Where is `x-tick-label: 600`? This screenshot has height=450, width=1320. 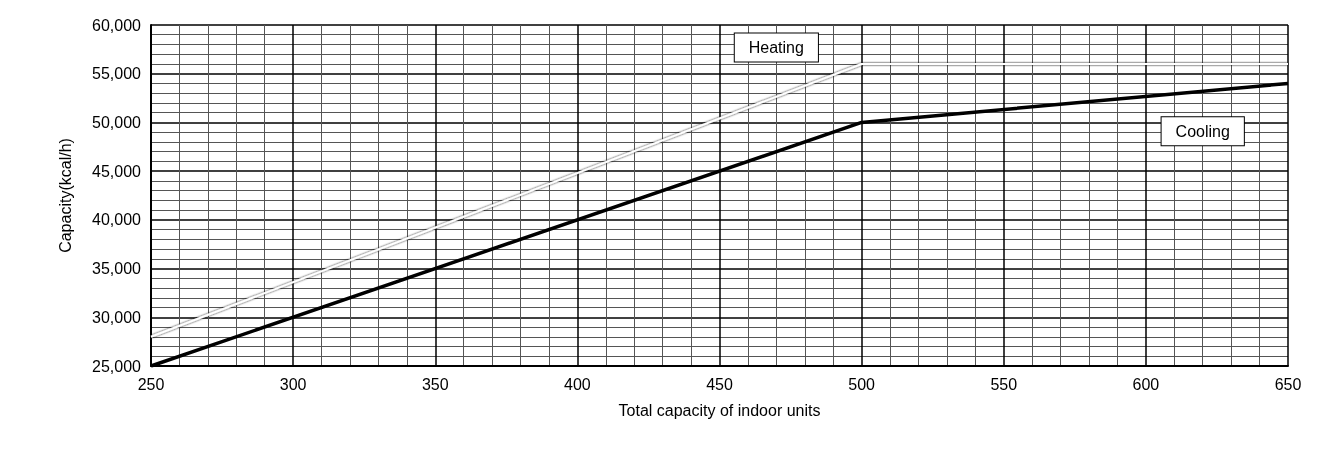 x-tick-label: 600 is located at coordinates (1146, 384).